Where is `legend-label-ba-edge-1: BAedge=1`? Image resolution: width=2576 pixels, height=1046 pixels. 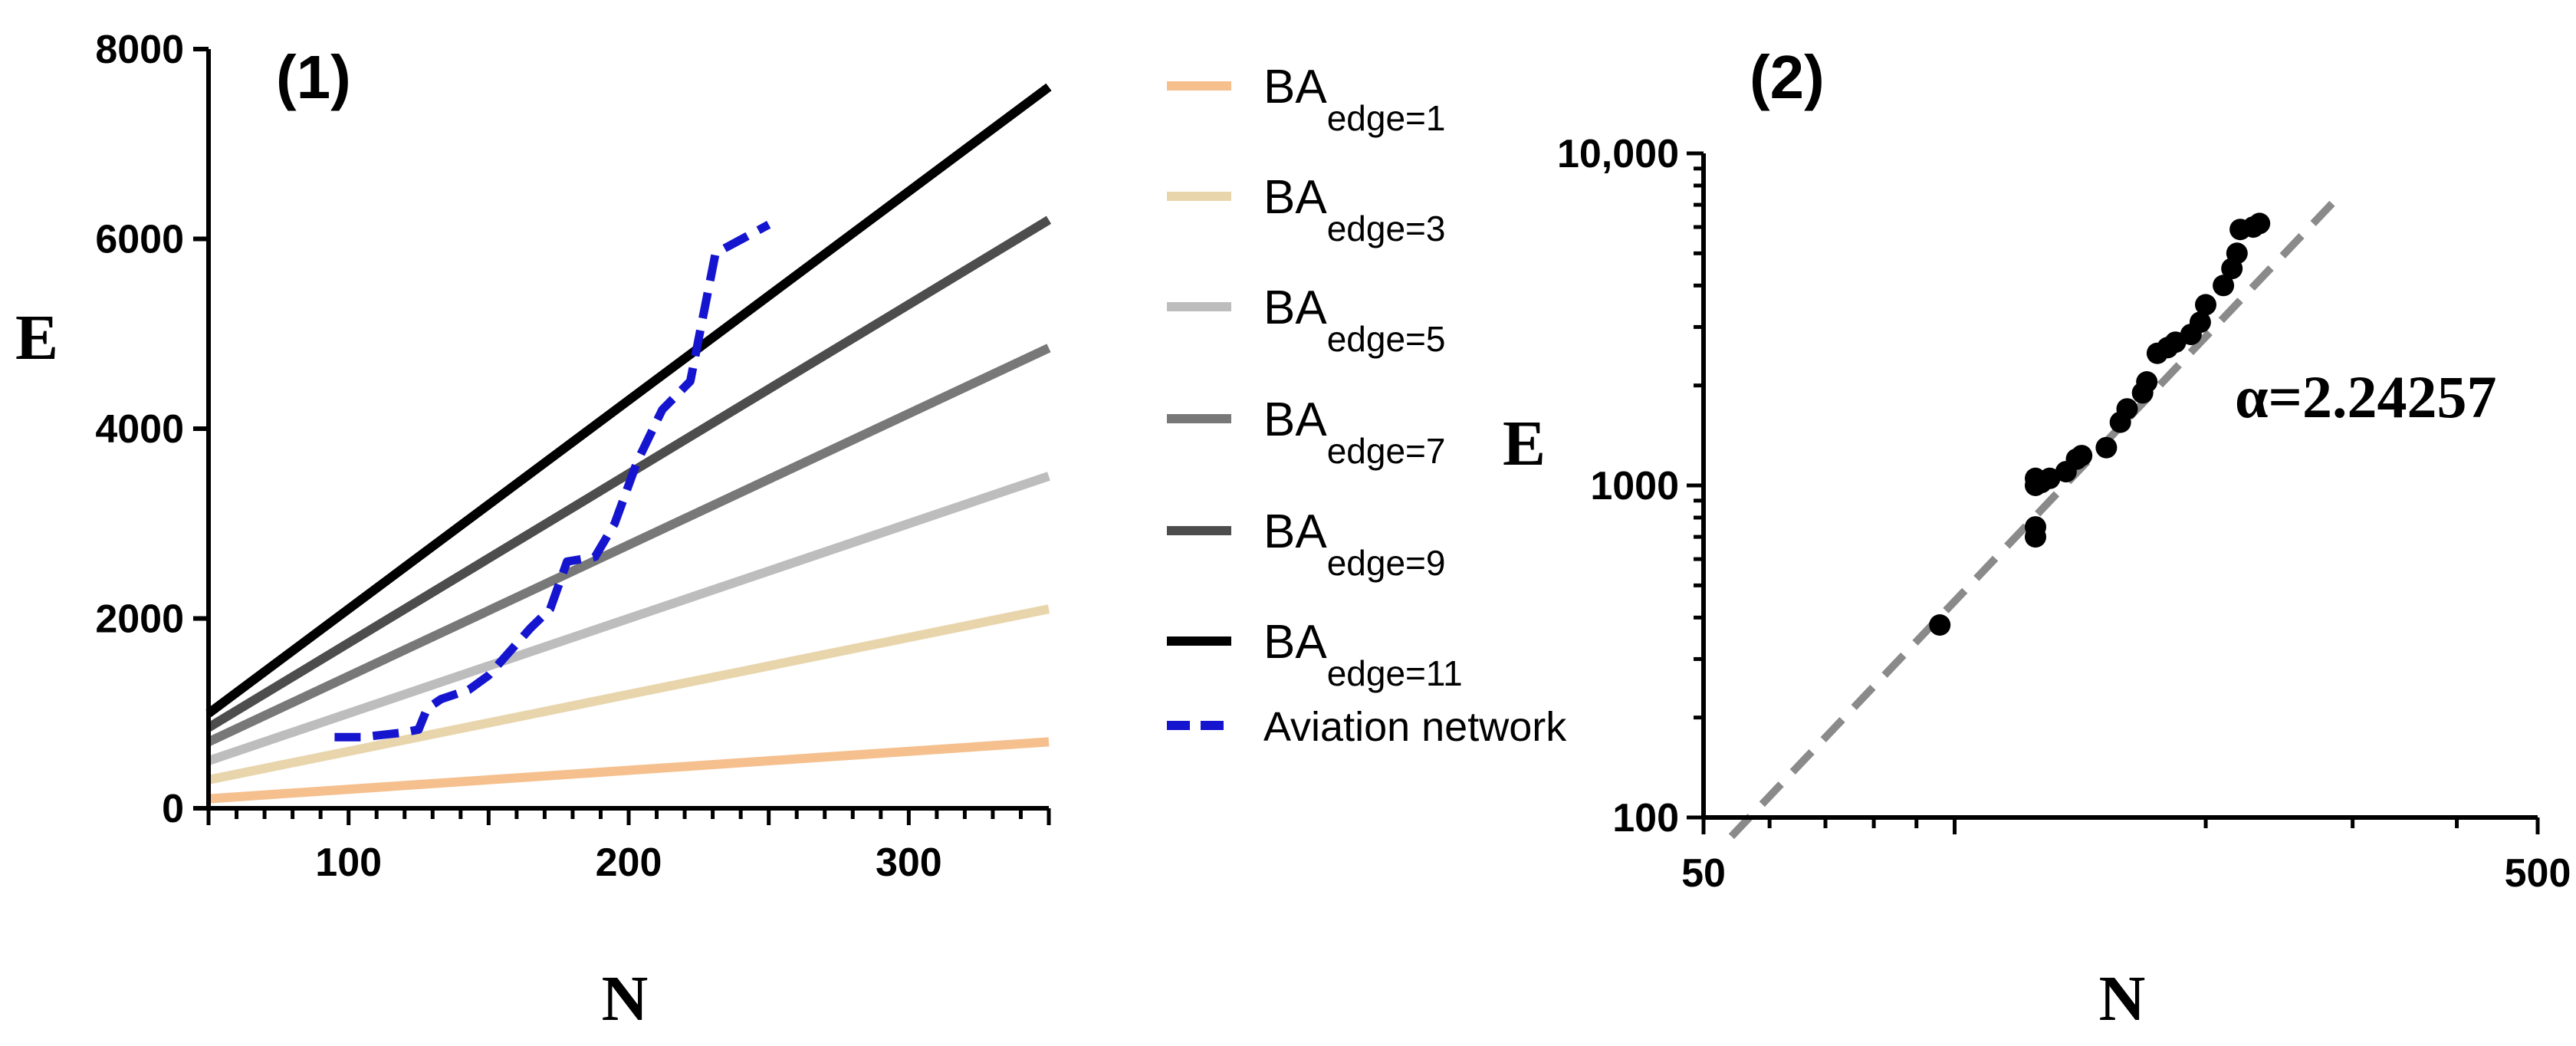
legend-label-ba-edge-1: BAedge=1 is located at coordinates (1355, 99).